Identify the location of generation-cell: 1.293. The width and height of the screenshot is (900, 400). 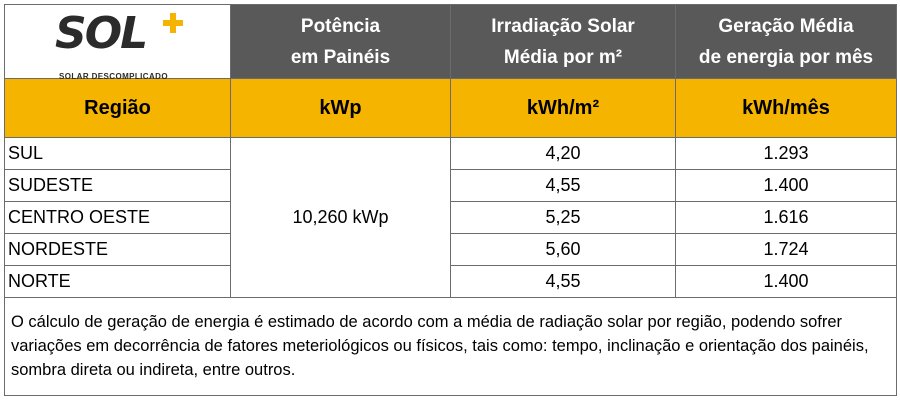
(786, 153).